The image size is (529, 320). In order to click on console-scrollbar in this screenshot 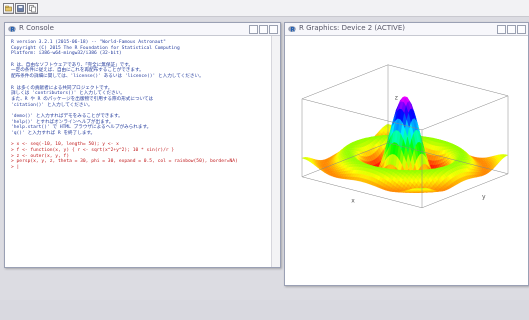, I will do `click(275, 151)`.